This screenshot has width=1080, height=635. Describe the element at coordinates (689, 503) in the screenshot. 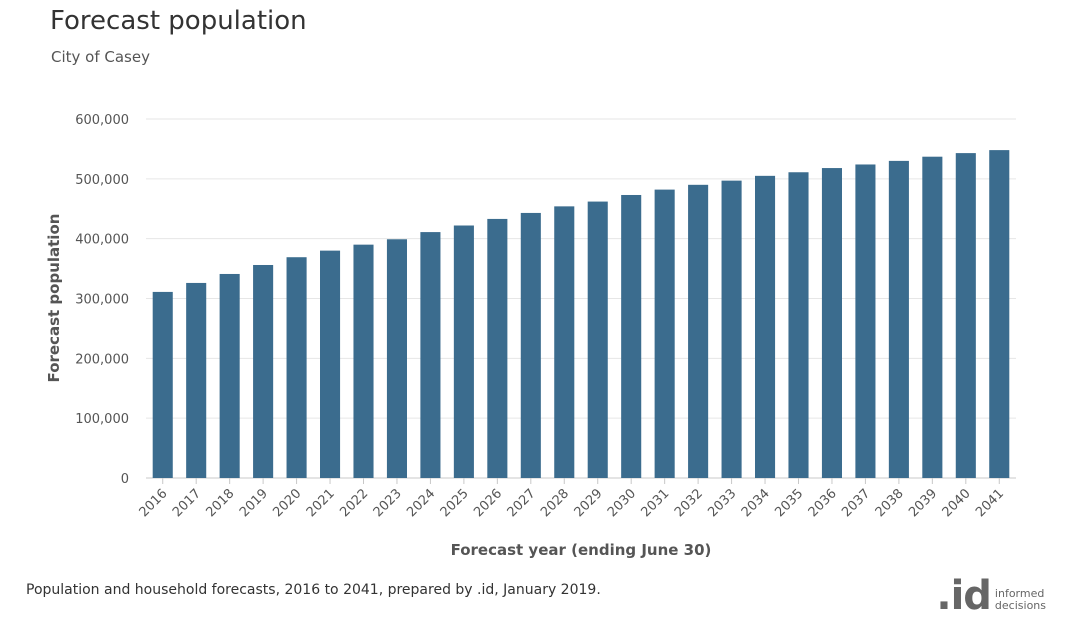

I see `x-tick-label: 2032` at that location.